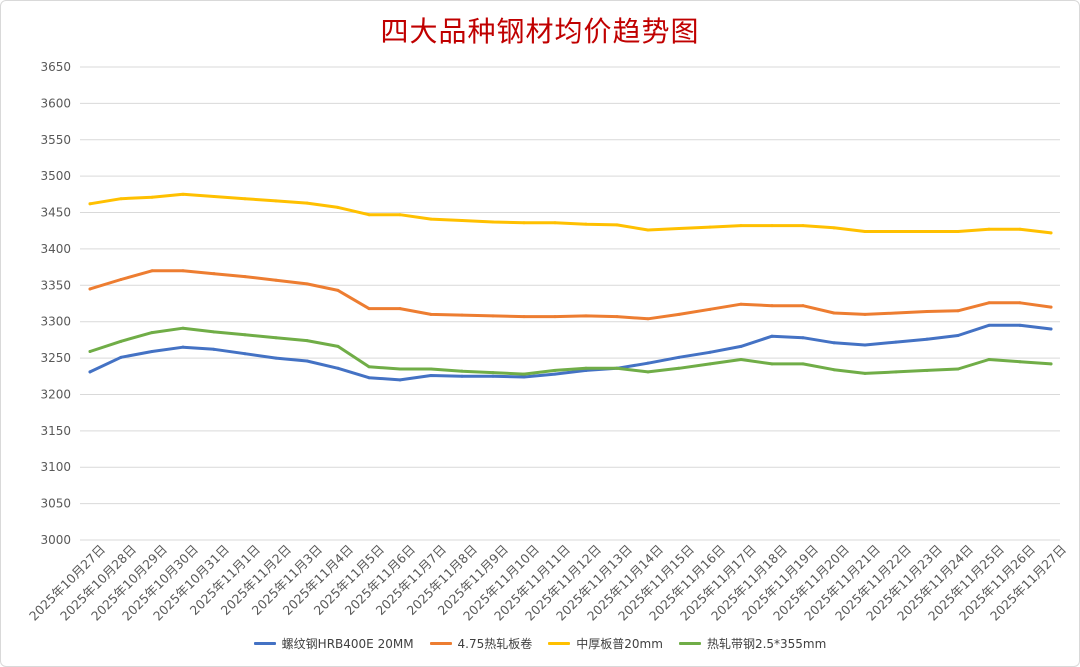  I want to click on legend-item: 螺纹钢HRB400E 20MM, so click(333, 643).